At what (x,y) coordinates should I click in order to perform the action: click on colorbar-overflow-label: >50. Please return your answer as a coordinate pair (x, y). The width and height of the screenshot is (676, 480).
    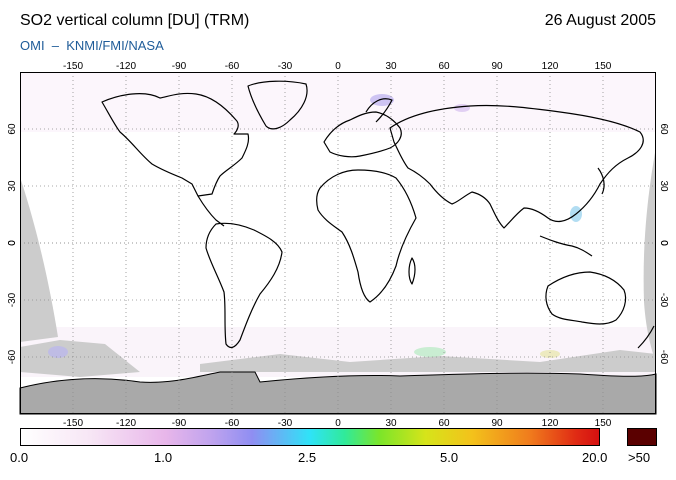
    Looking at the image, I should click on (639, 457).